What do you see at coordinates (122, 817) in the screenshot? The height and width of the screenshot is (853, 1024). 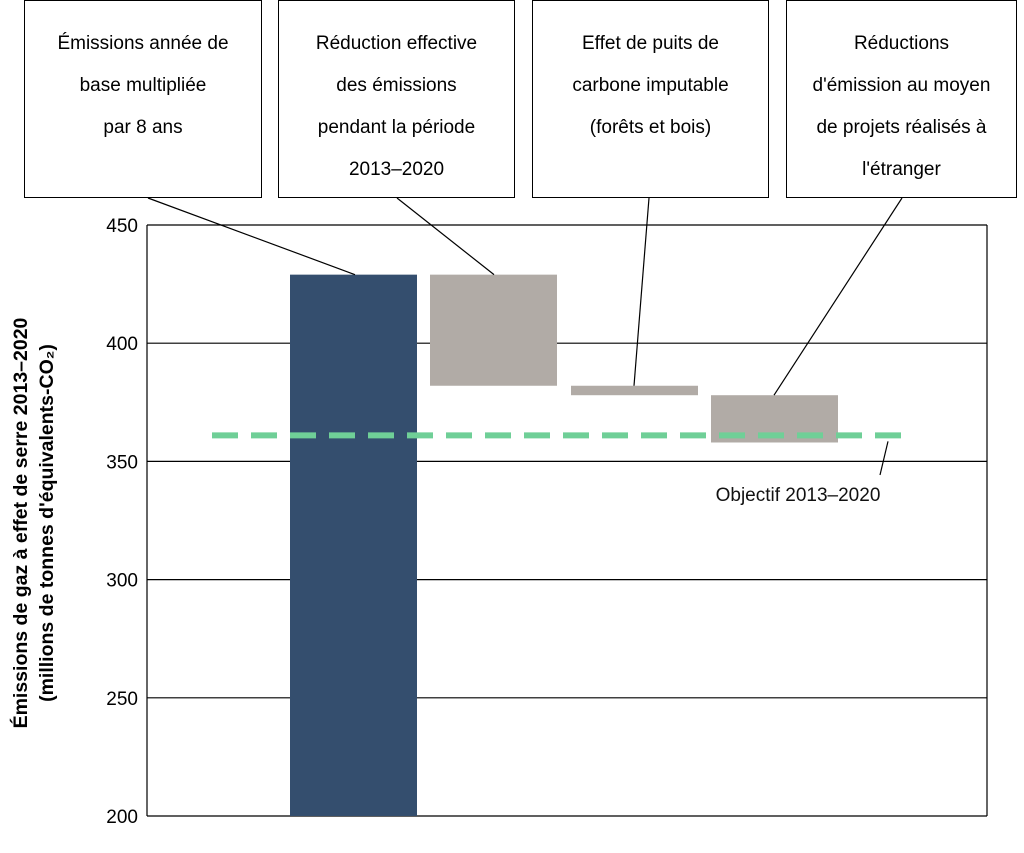 I see `y-tick-label-200: 200` at bounding box center [122, 817].